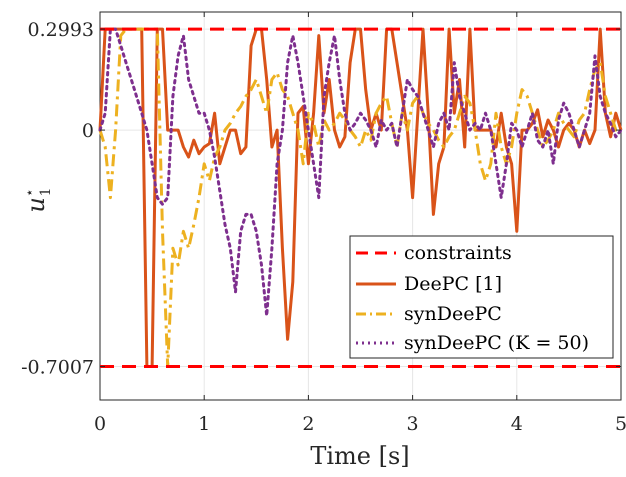 The width and height of the screenshot is (626, 477). What do you see at coordinates (453, 284) in the screenshot?
I see `legend-label-deepc: DeePC [1]` at bounding box center [453, 284].